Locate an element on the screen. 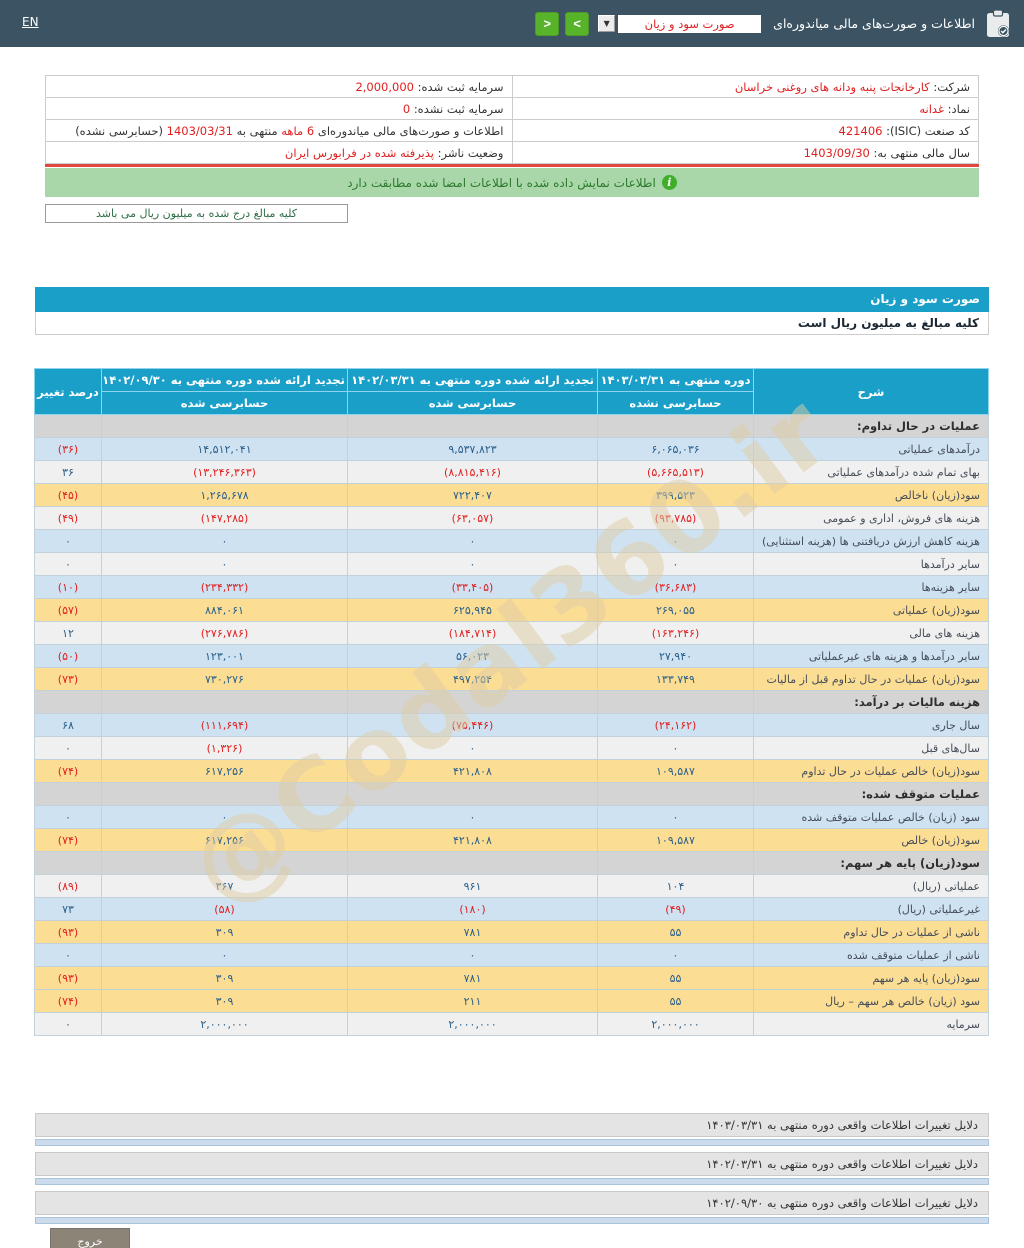 Image resolution: width=1024 pixels, height=1248 pixels. pct-cell: (۹۳) is located at coordinates (68, 932).